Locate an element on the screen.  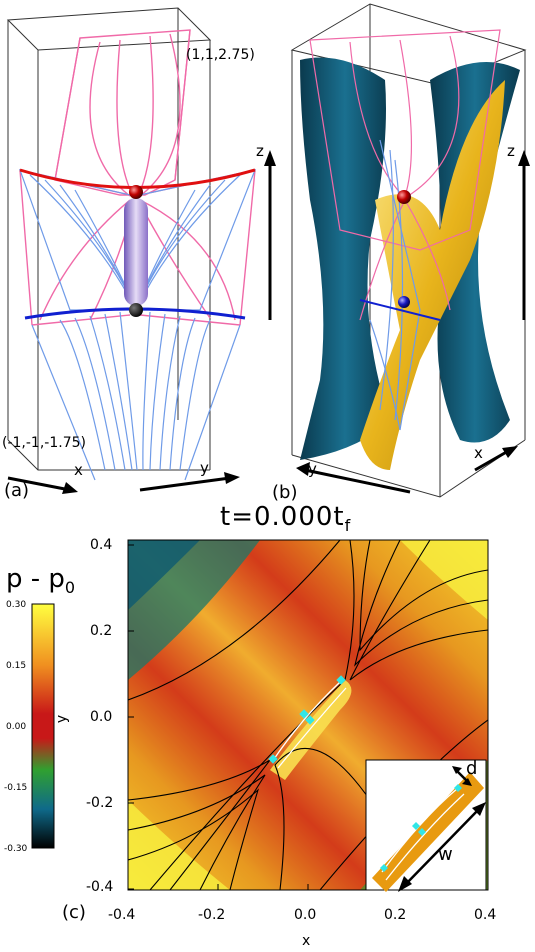
panel-b-teal-surface-left is located at coordinates (345, 258).